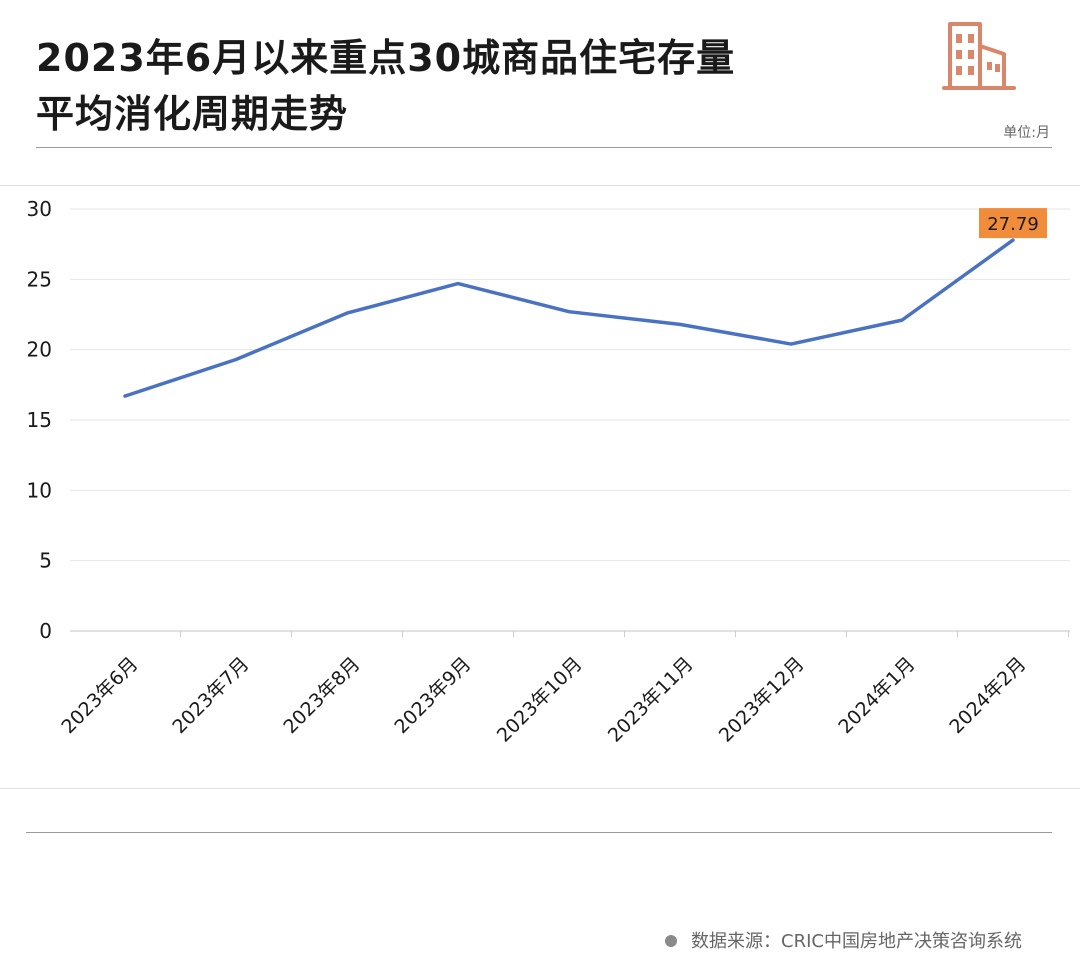  What do you see at coordinates (671, 941) in the screenshot?
I see `bullet-icon` at bounding box center [671, 941].